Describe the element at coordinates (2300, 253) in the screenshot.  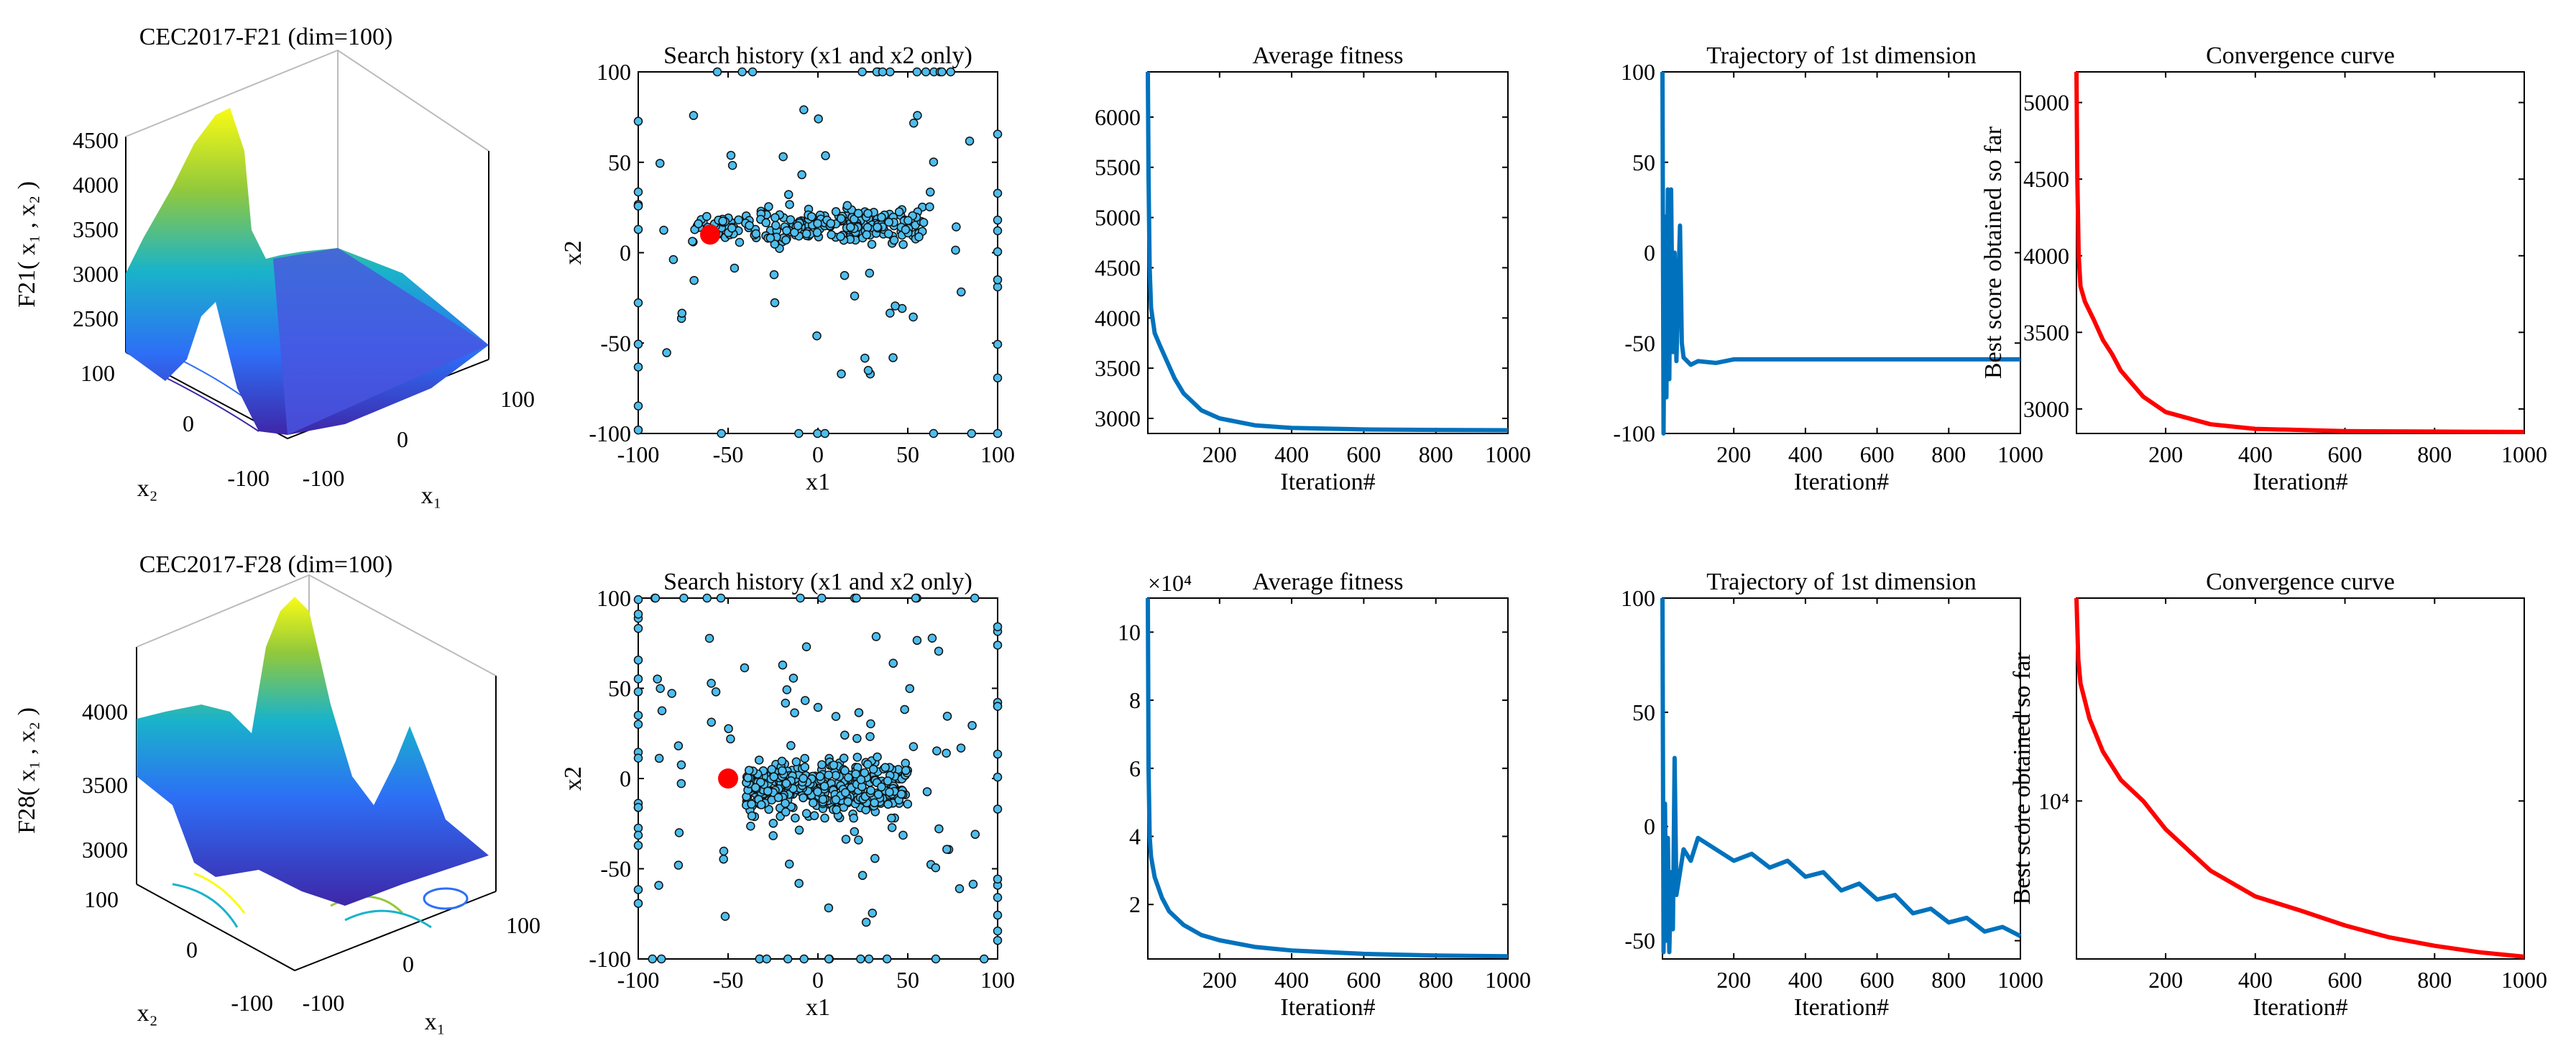
I see `plot-frame` at that location.